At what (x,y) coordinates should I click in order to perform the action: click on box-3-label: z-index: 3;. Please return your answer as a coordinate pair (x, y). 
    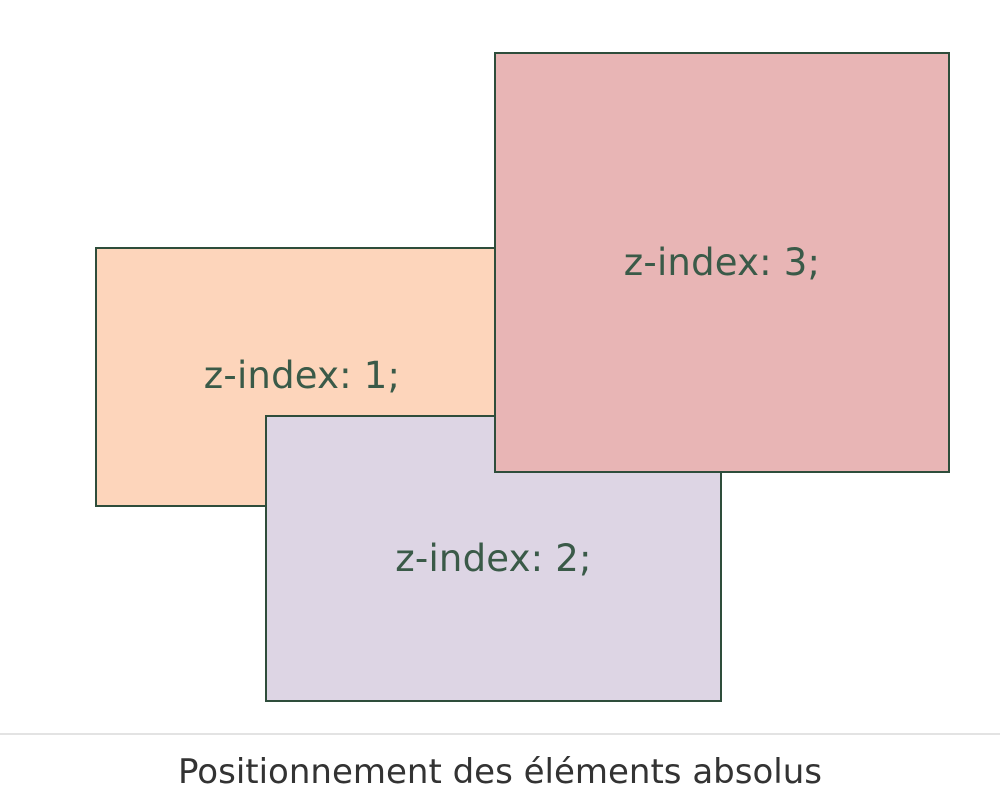
    Looking at the image, I should click on (722, 262).